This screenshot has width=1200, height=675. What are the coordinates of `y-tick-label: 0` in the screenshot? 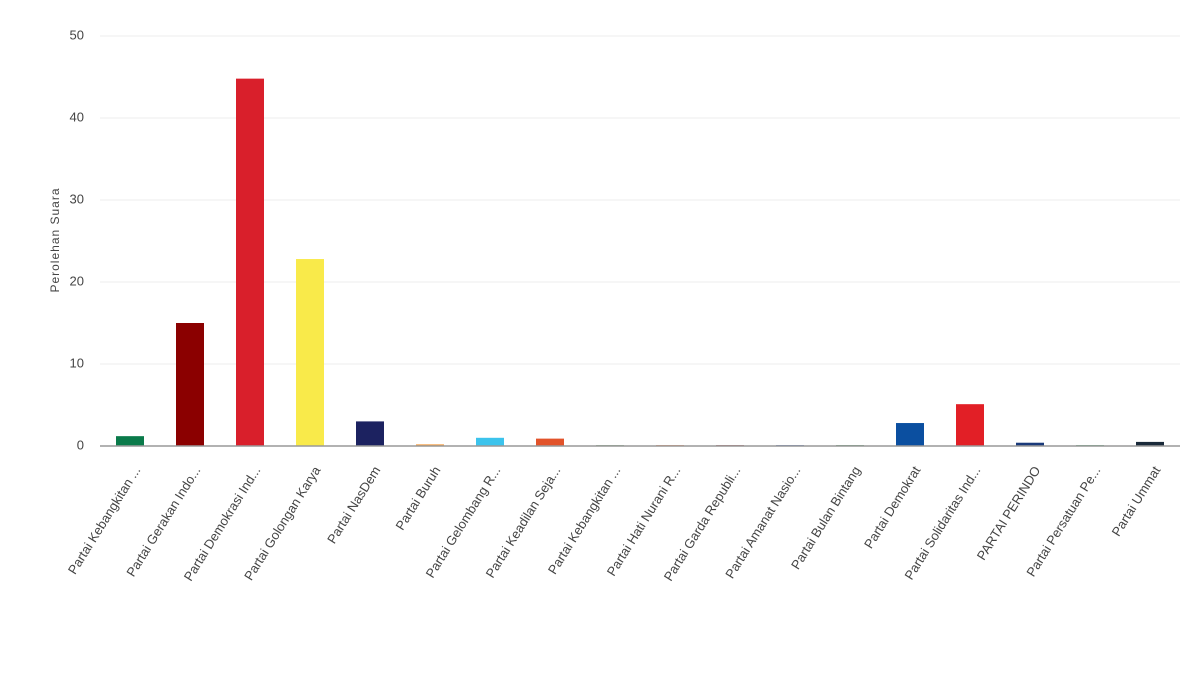 It's located at (80, 444).